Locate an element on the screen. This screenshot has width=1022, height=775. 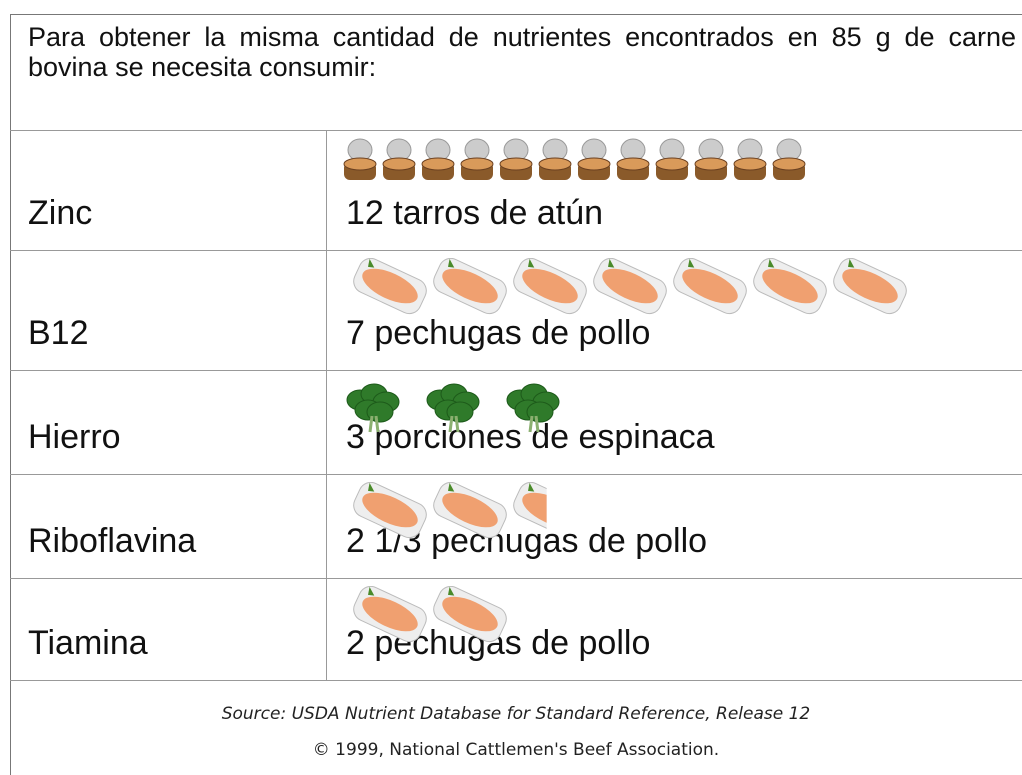
amount: 12 tarros de atún is located at coordinates (475, 213).